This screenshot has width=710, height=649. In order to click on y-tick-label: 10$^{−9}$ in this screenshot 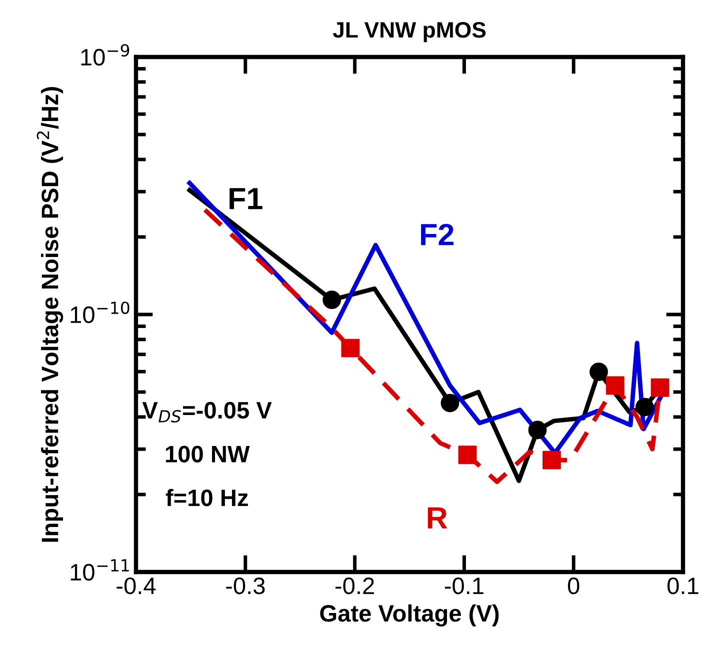, I will do `click(105, 55)`.